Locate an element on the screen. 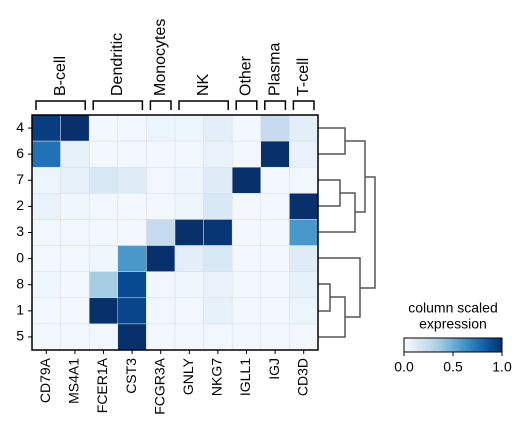 The height and width of the screenshot is (436, 522). group-label: Monocytes is located at coordinates (160, 57).